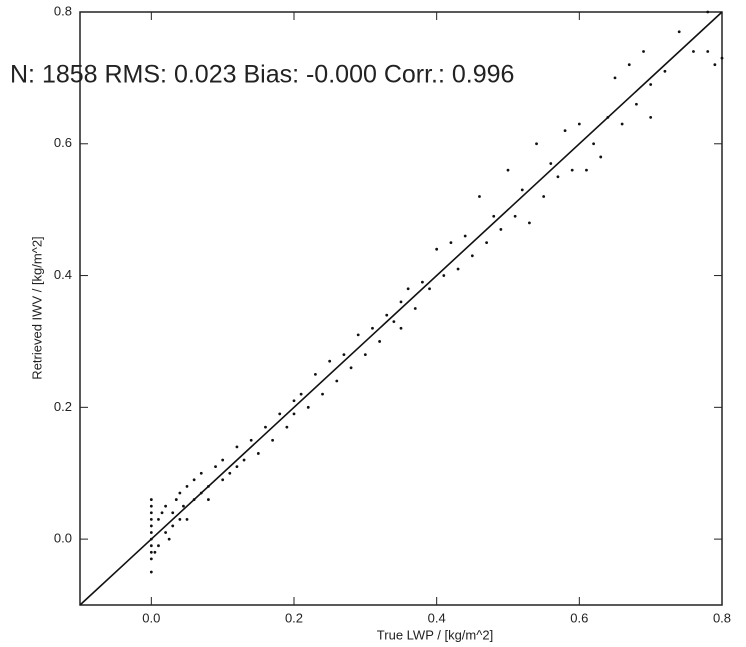 The width and height of the screenshot is (746, 647). I want to click on y-tick-label: 0.8, so click(63, 10).